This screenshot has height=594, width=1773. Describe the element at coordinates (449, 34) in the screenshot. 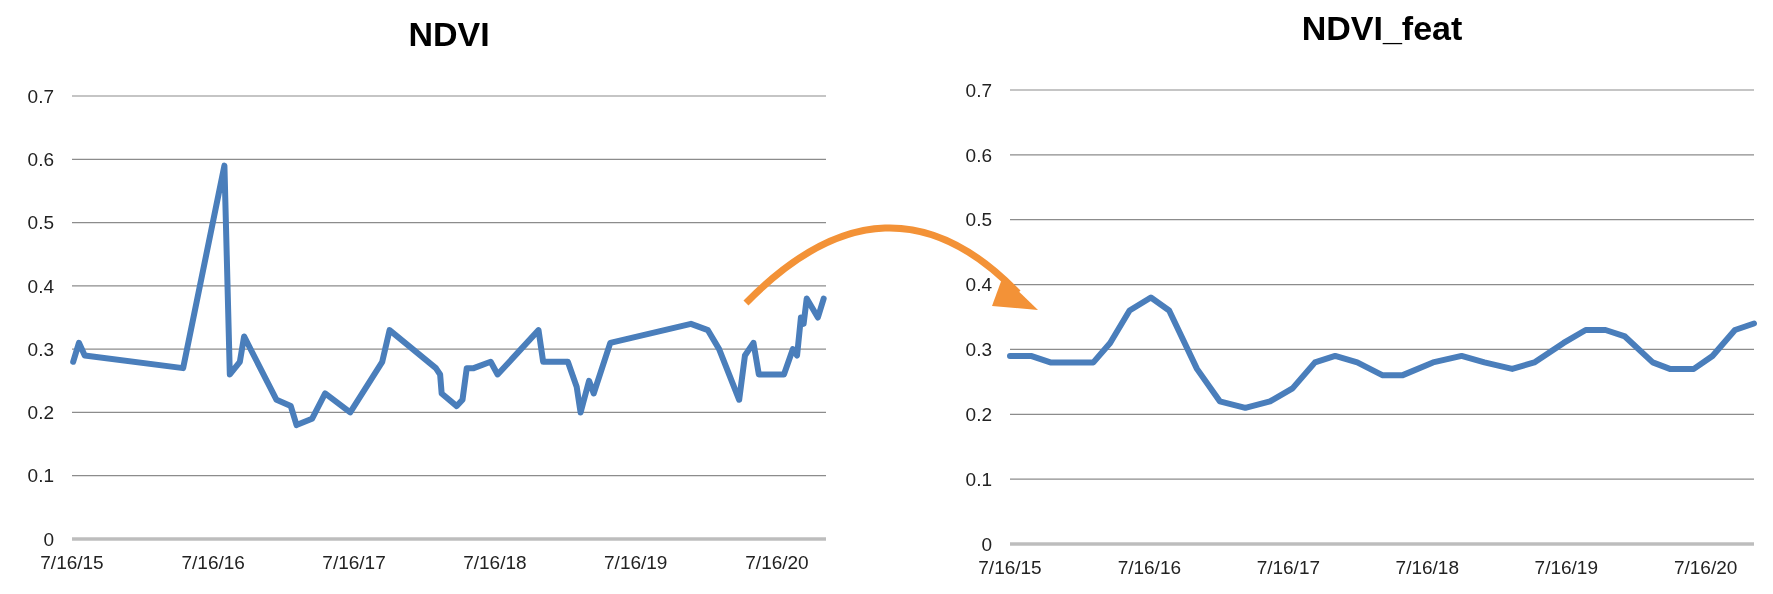

I see `chart-title: NDVI` at that location.